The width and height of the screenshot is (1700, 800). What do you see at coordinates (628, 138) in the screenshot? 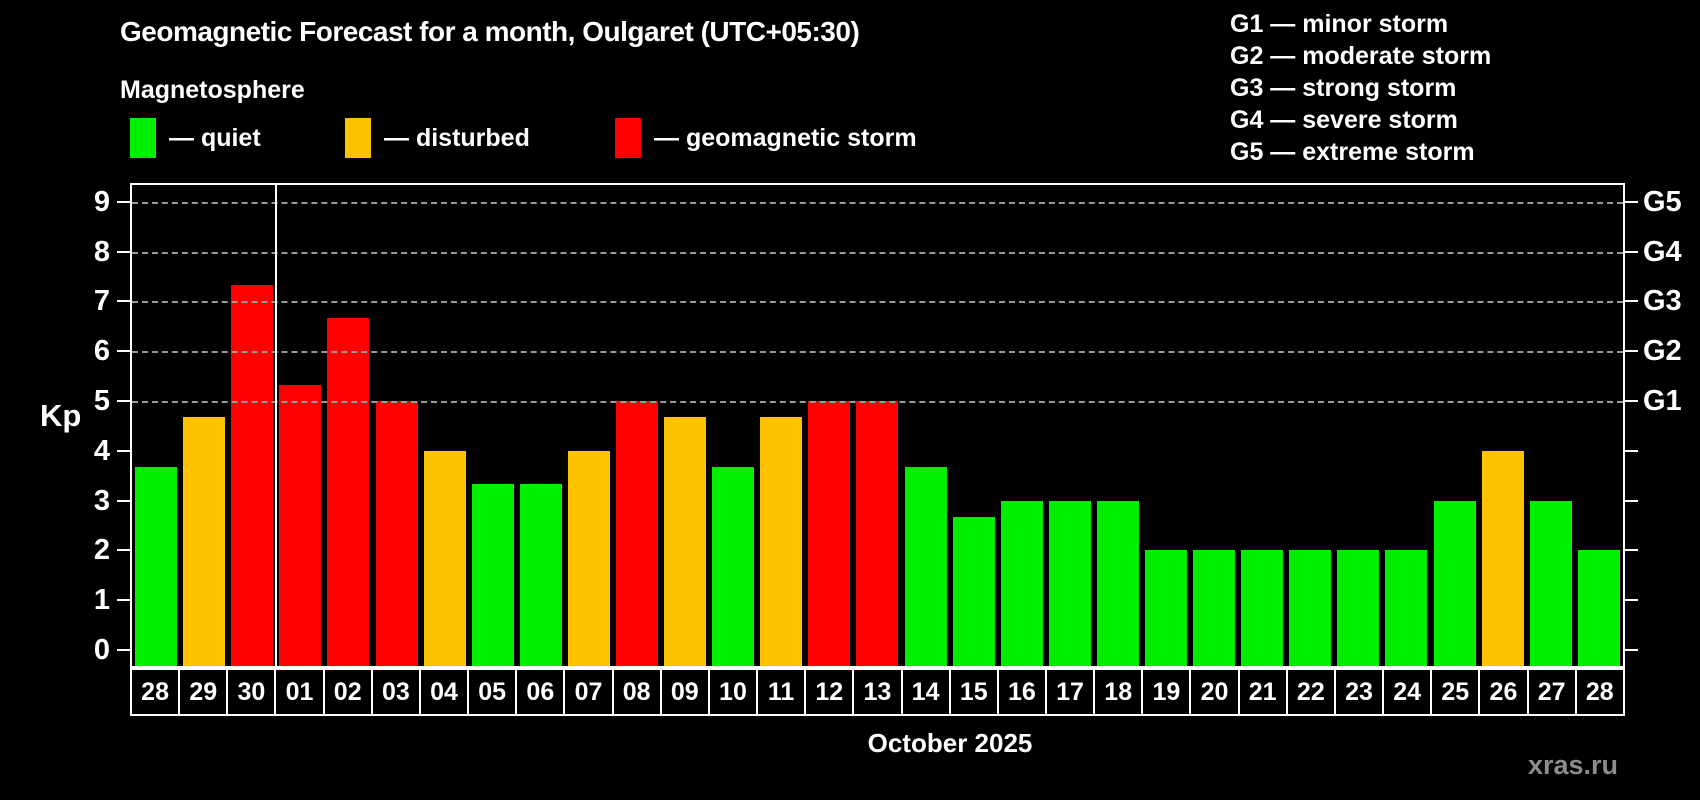
I see `storm-color-swatch` at bounding box center [628, 138].